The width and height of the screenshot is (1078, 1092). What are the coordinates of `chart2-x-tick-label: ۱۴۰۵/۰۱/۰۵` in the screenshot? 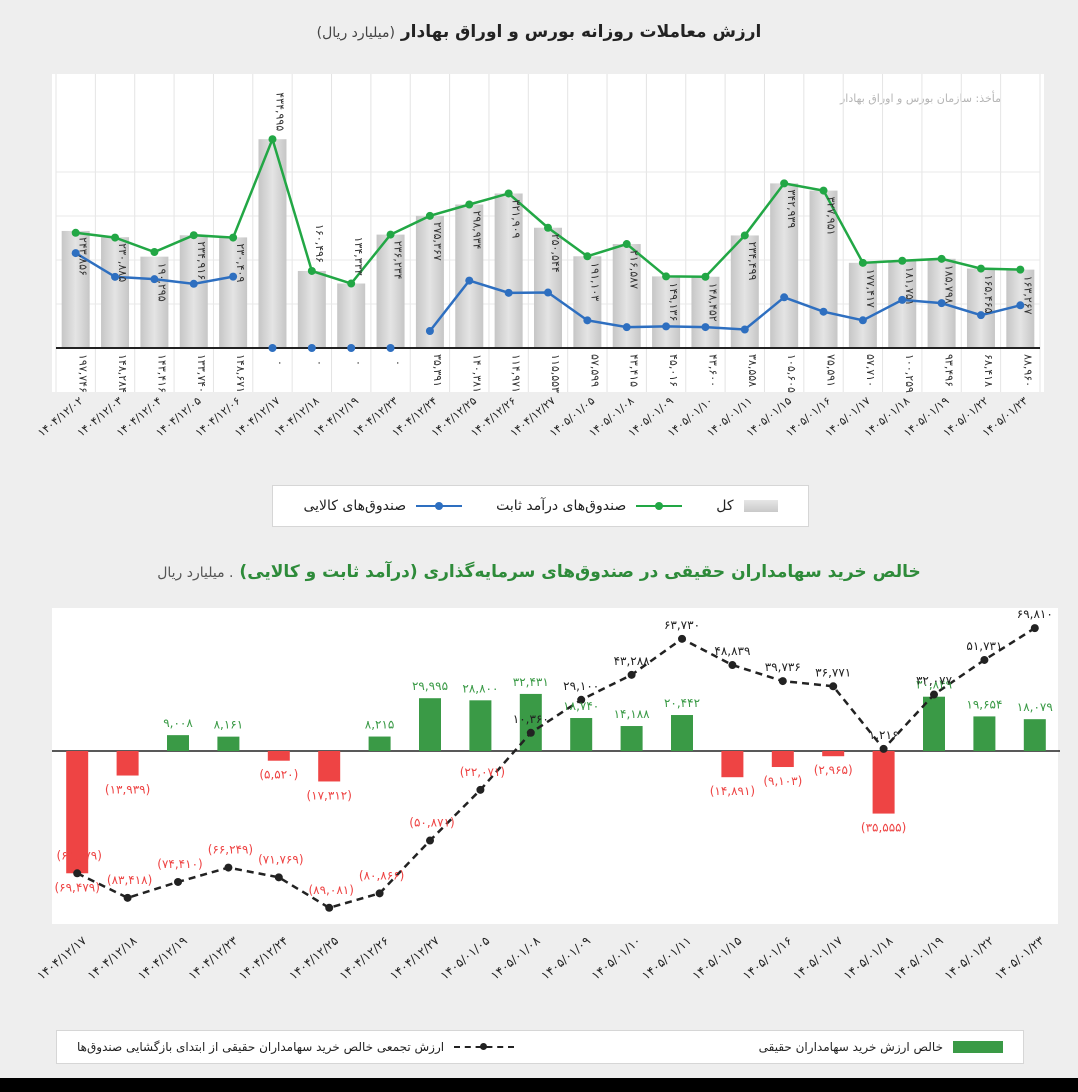 It's located at (465, 958).